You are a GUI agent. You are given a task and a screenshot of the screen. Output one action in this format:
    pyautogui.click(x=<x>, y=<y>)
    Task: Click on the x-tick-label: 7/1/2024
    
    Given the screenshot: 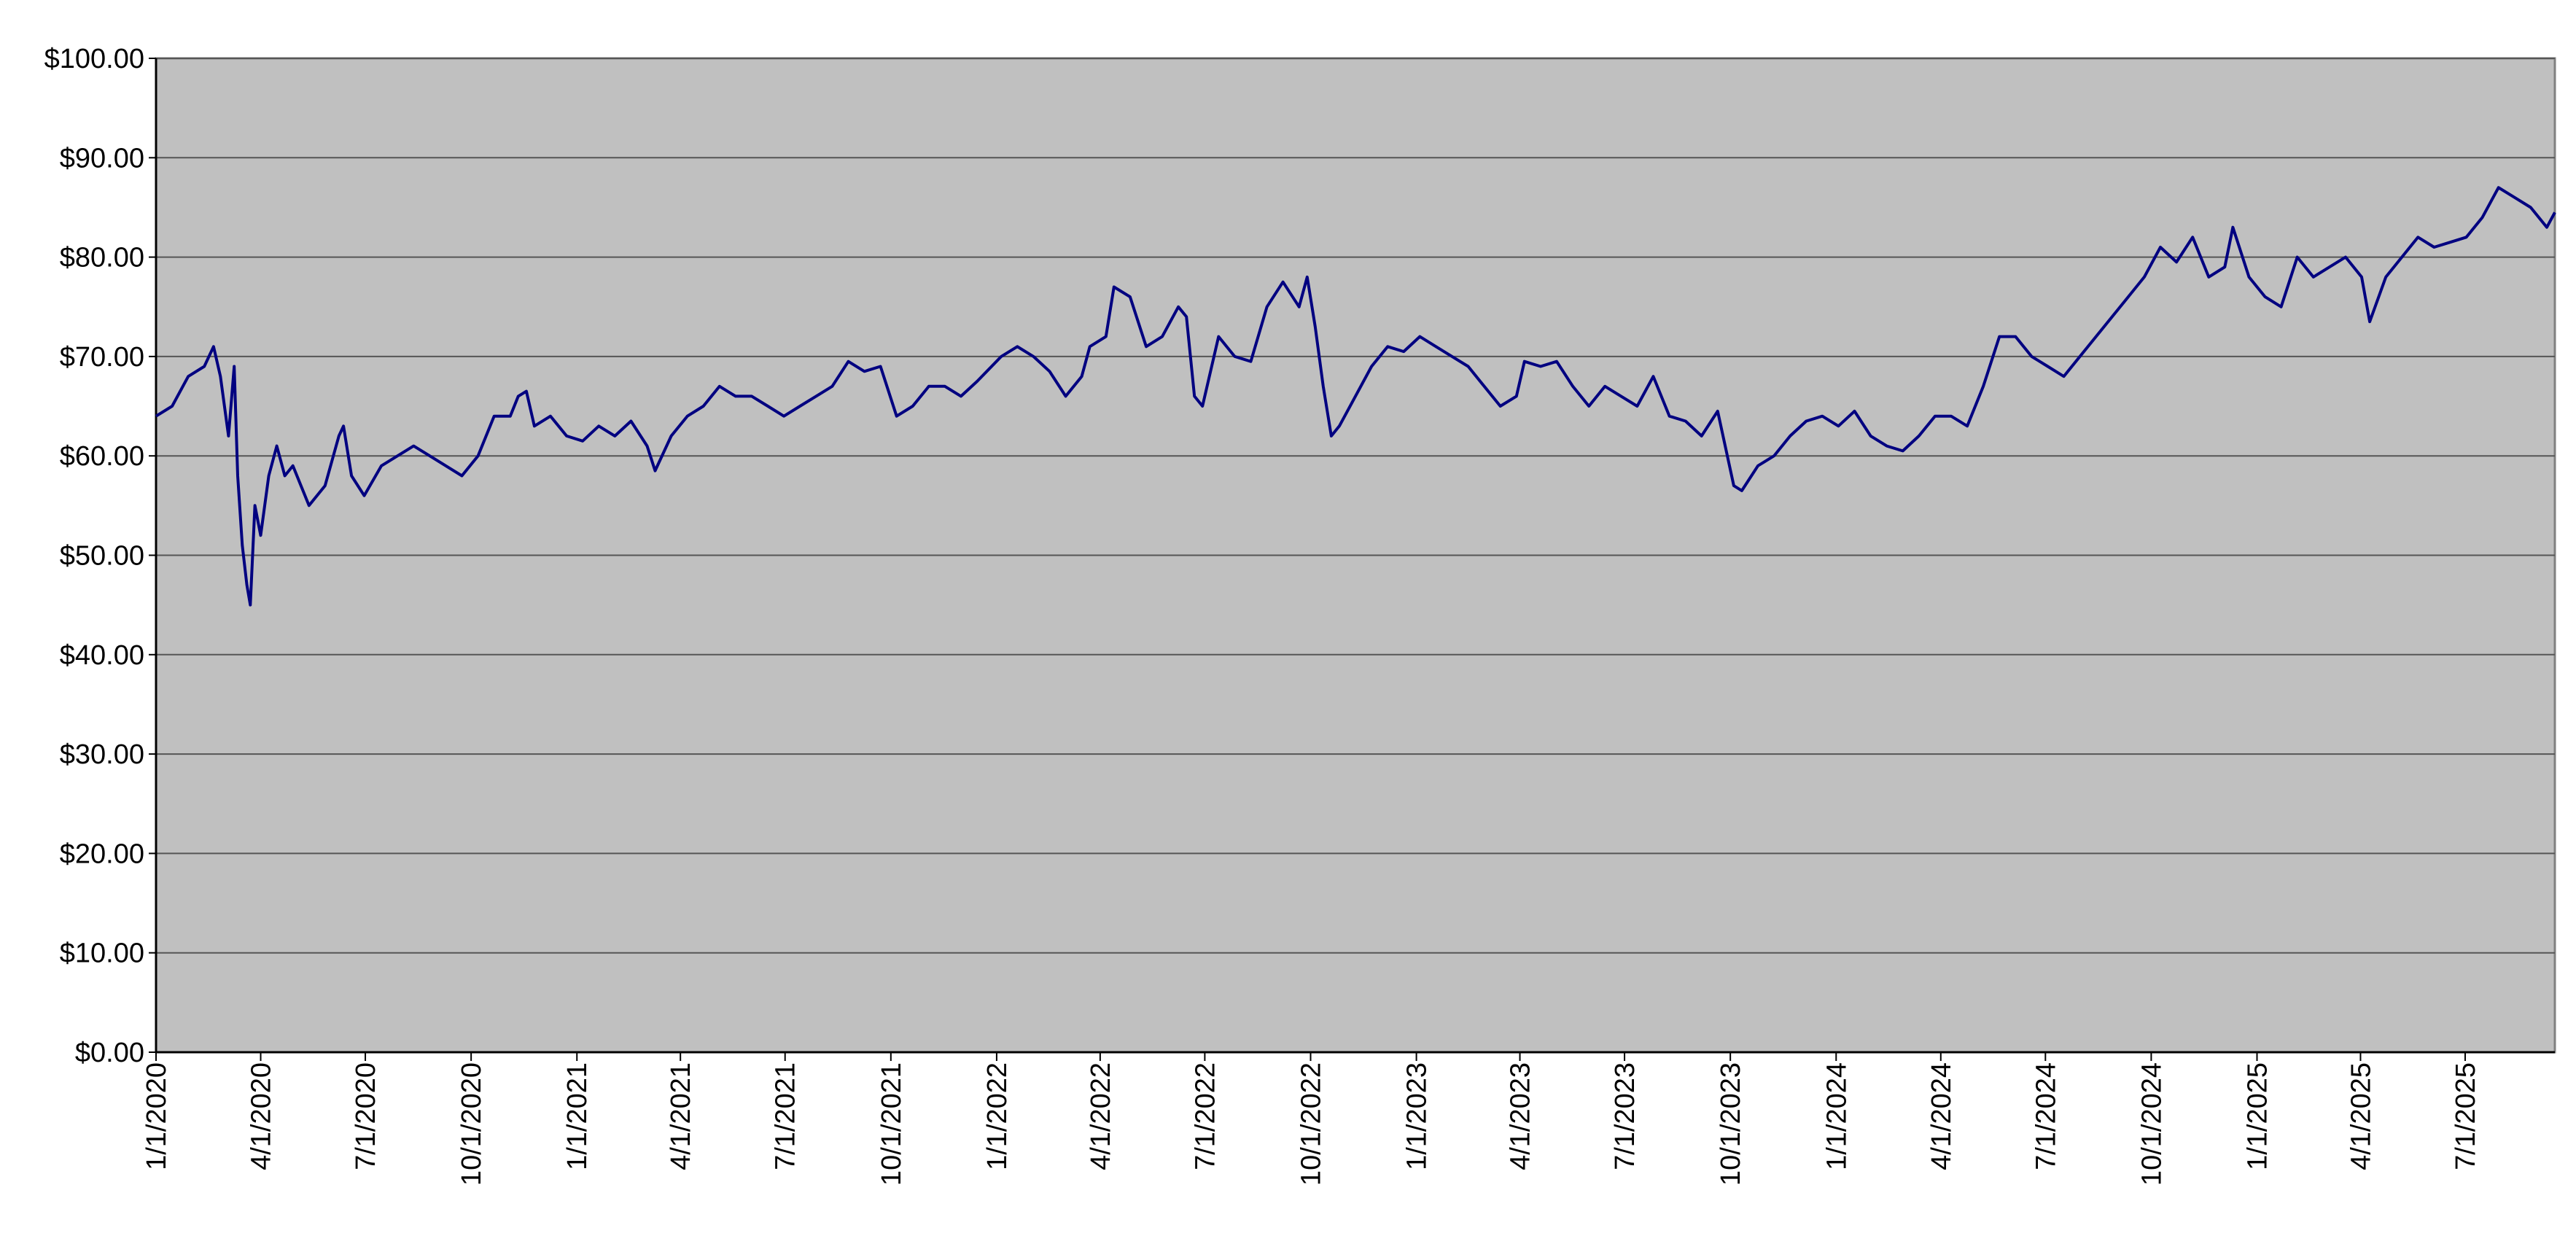 What is the action you would take?
    pyautogui.click(x=2046, y=1116)
    